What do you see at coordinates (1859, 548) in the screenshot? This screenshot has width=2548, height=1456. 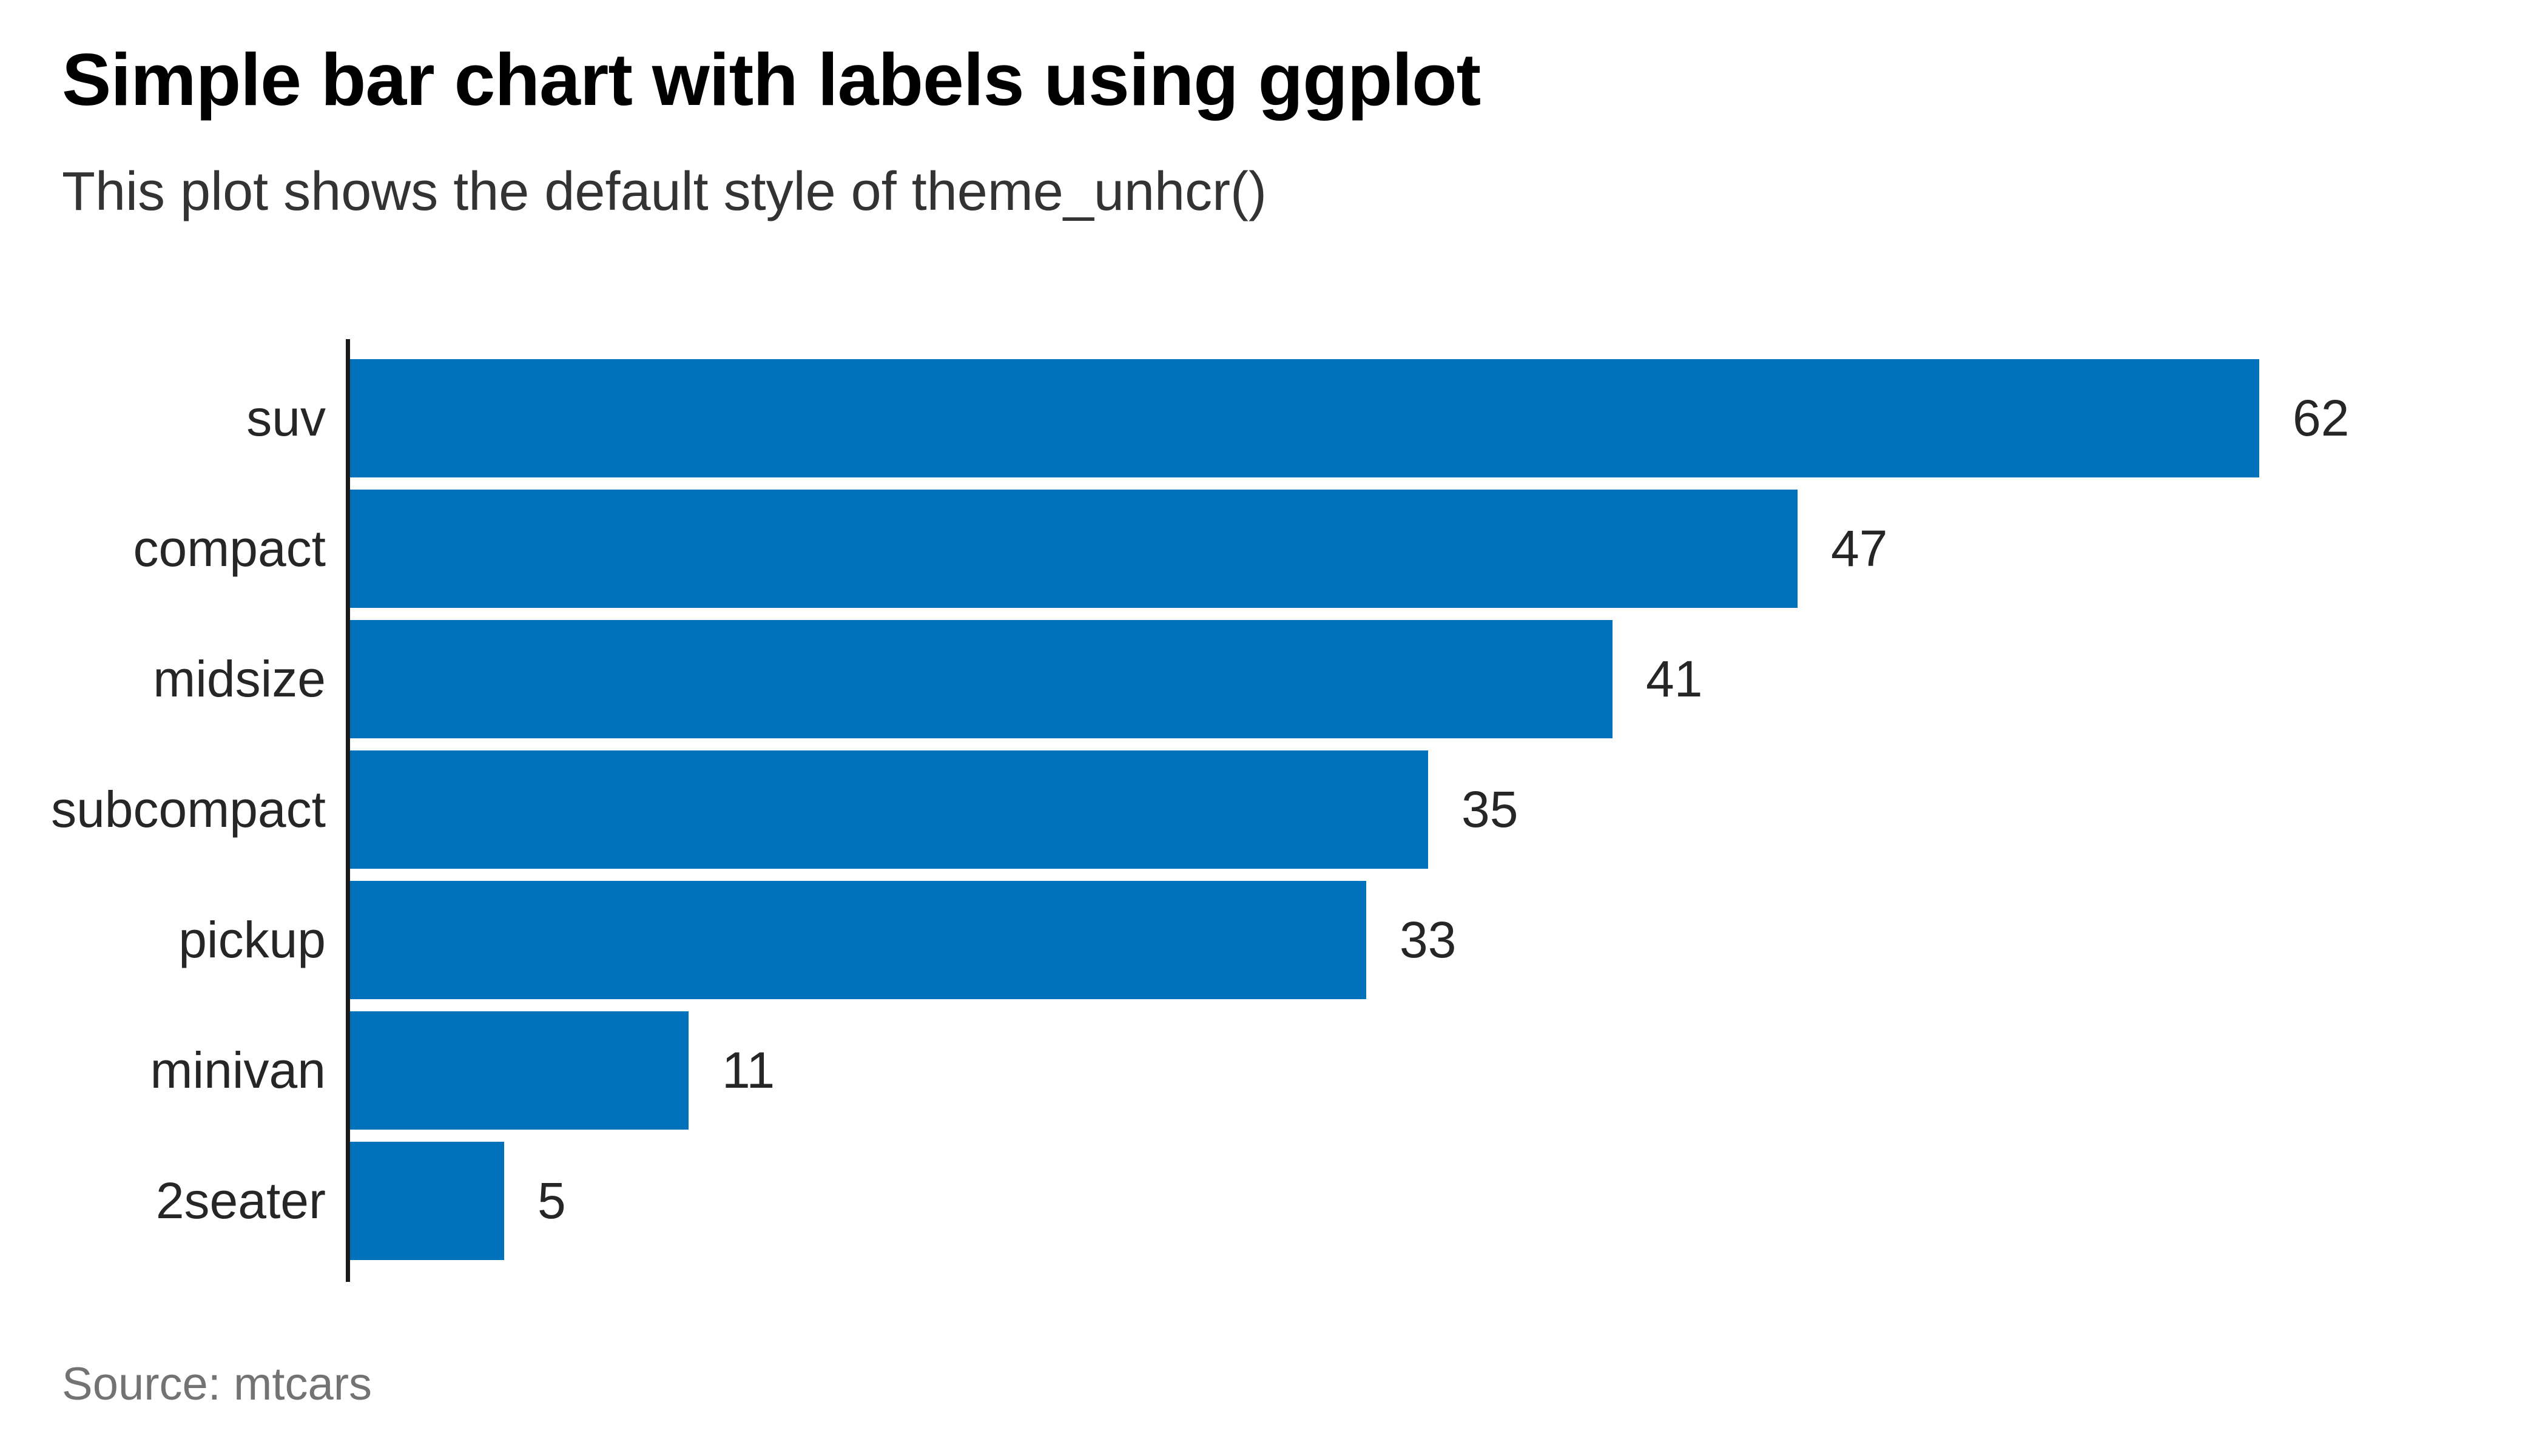 I see `value-label: 47` at bounding box center [1859, 548].